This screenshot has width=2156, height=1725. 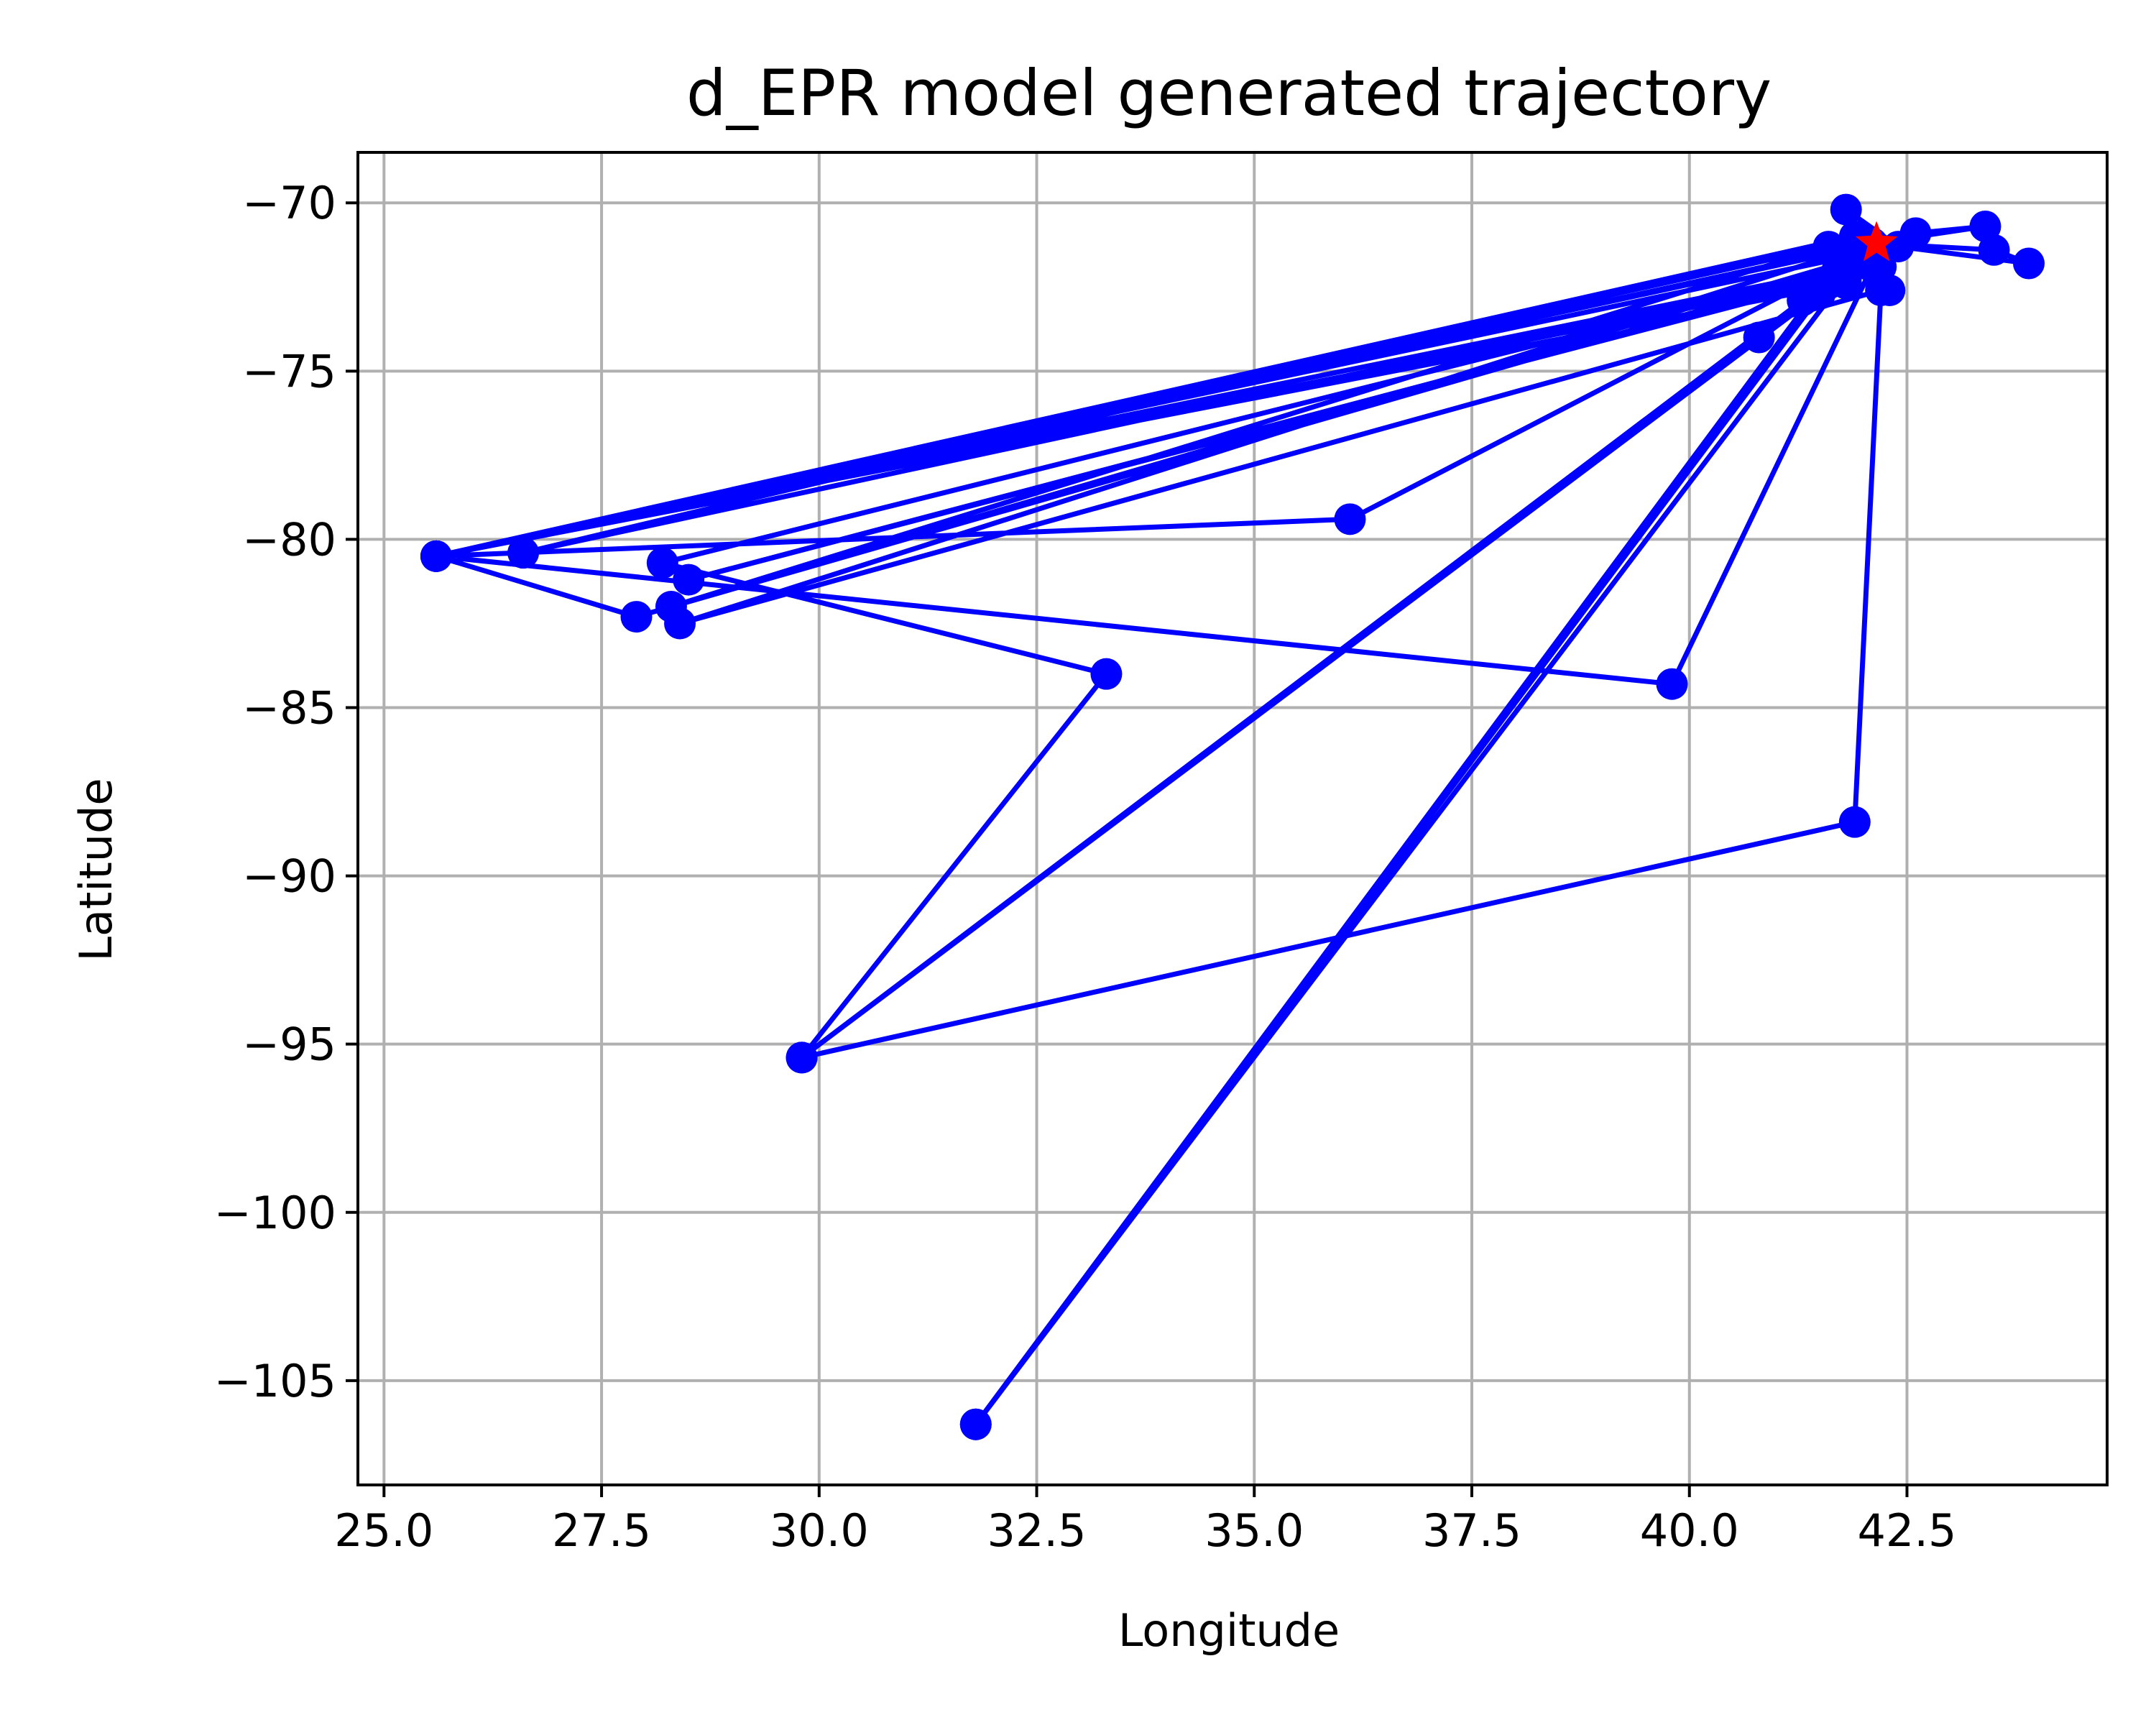 I want to click on highlight-marker, so click(x=1877, y=241).